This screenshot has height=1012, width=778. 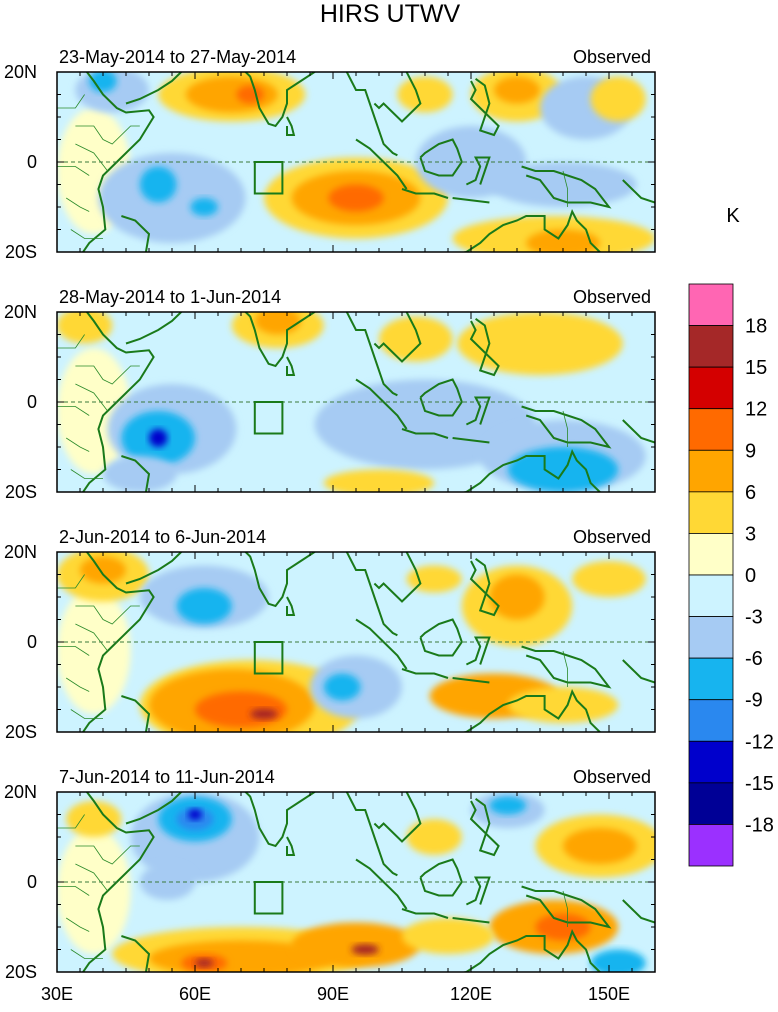 What do you see at coordinates (750, 576) in the screenshot?
I see `colorbar-level-label: 0` at bounding box center [750, 576].